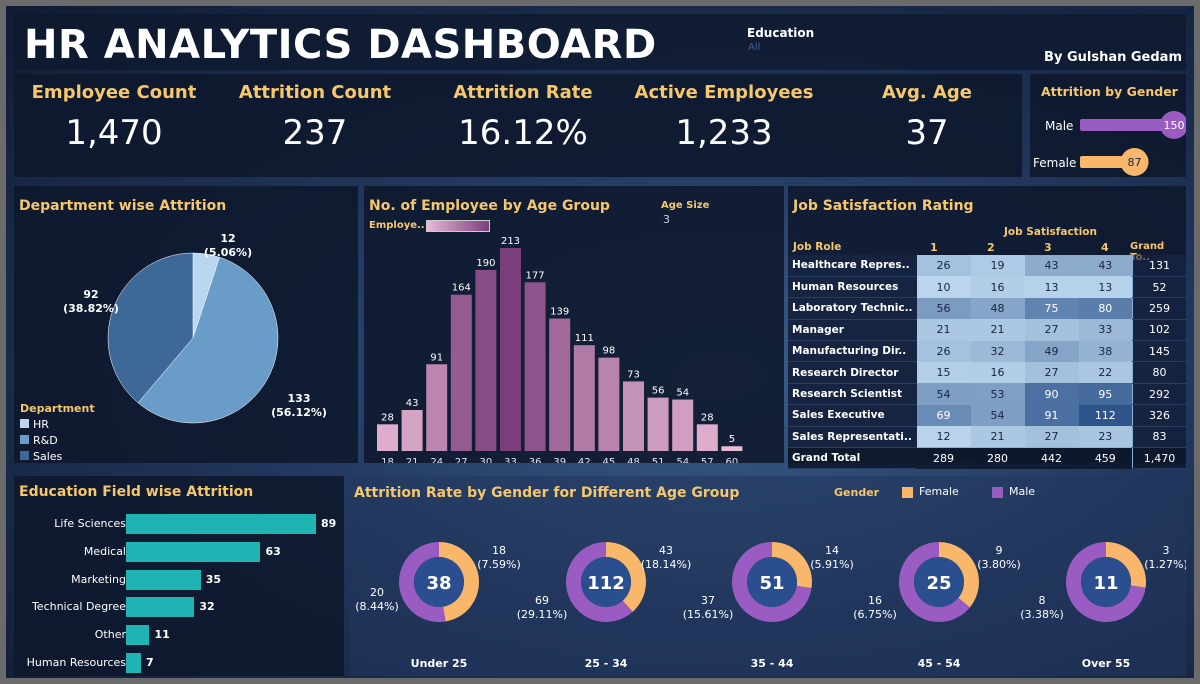  Describe the element at coordinates (439, 663) in the screenshot. I see `donut-group-label: Under 25` at that location.